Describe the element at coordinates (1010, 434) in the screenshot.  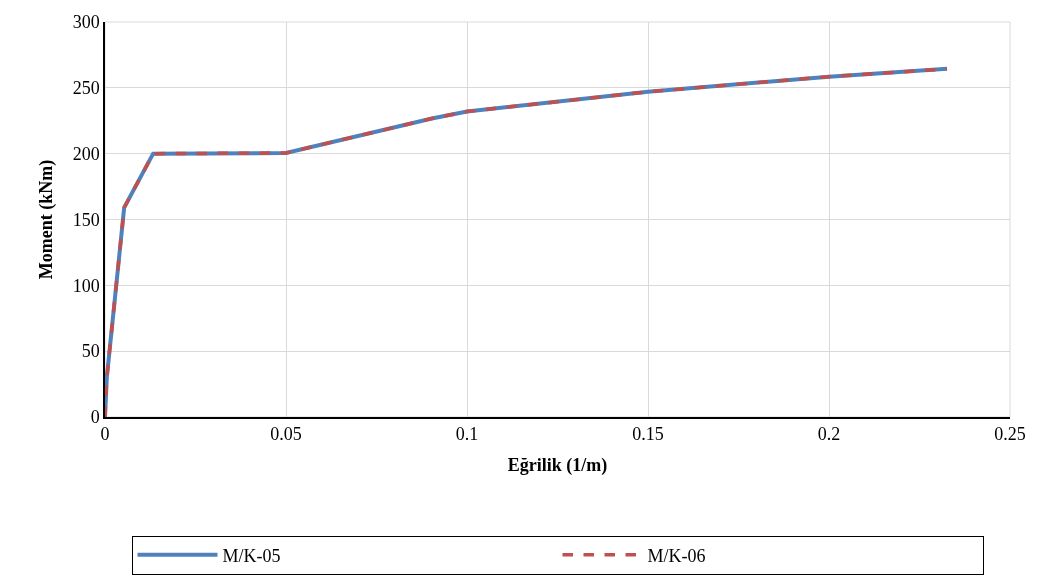
I see `x-tick-label: 0.25` at that location.